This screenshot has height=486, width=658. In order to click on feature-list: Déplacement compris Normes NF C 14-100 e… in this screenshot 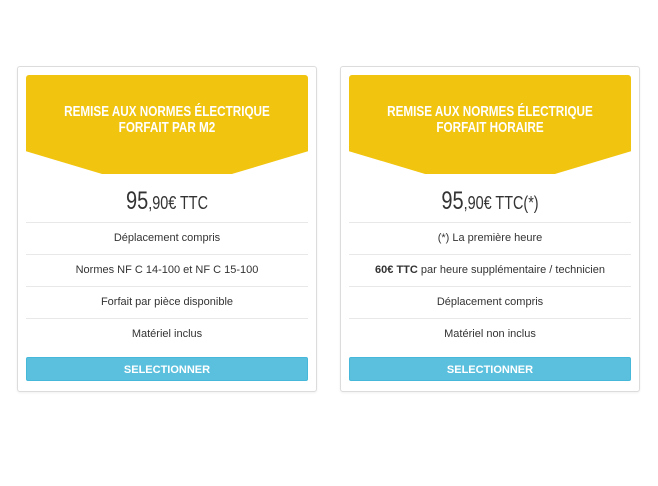, I will do `click(167, 286)`.